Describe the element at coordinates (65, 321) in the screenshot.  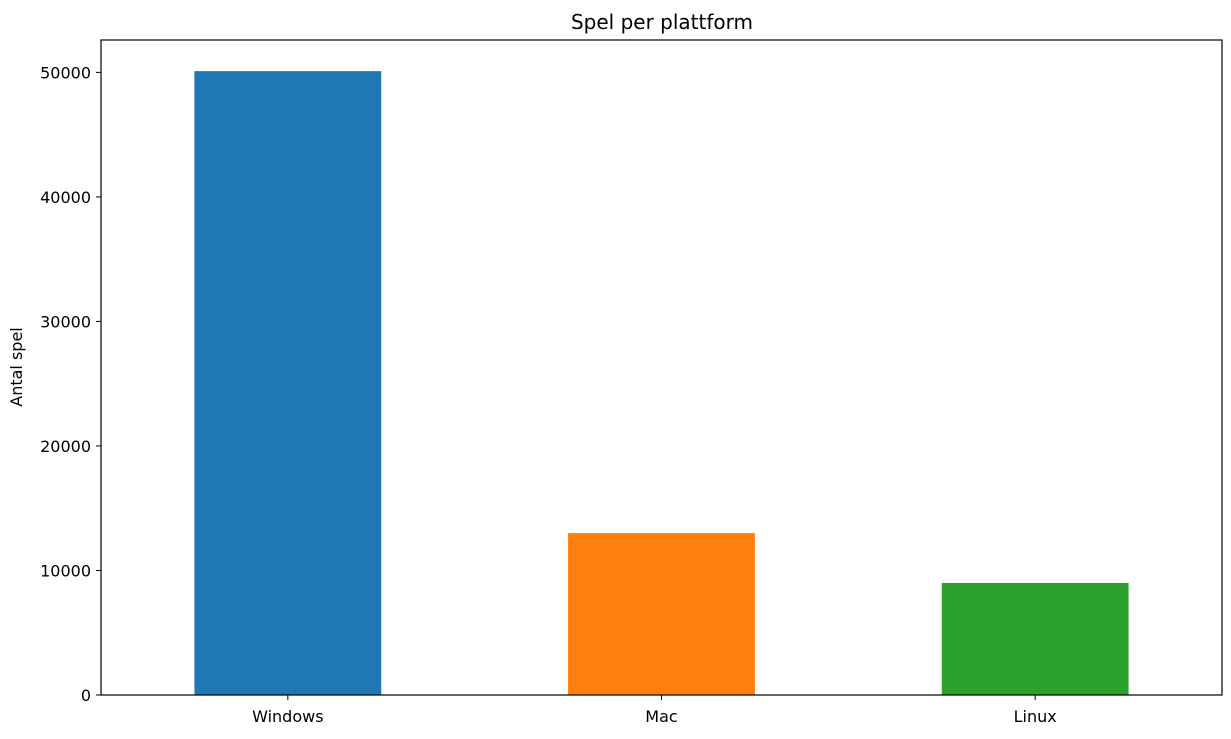
I see `y-tick-label-30000: 30000` at that location.